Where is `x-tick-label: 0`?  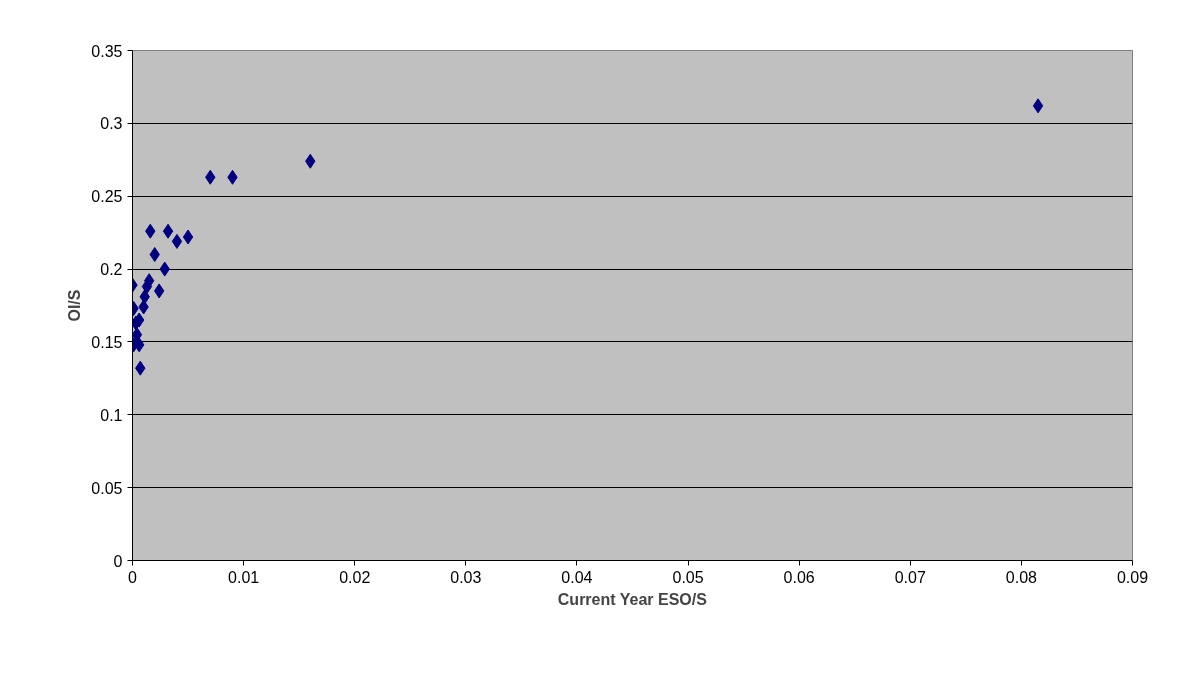 x-tick-label: 0 is located at coordinates (133, 577).